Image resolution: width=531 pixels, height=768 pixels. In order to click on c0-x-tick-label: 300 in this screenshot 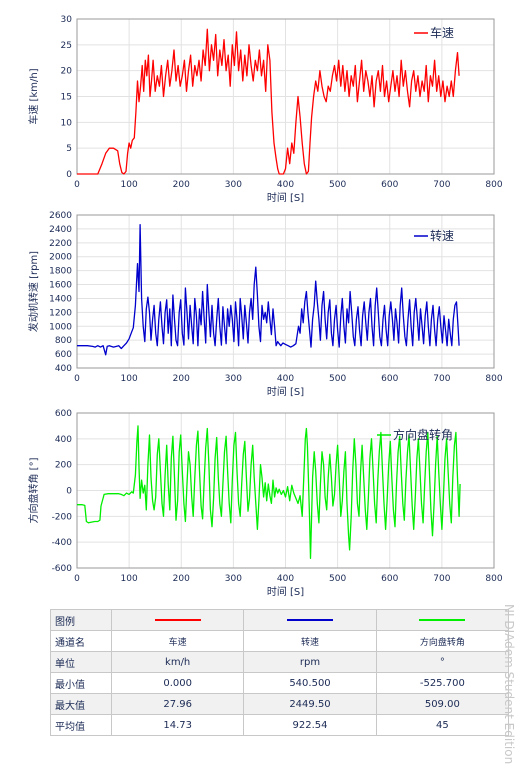, I will do `click(233, 185)`.